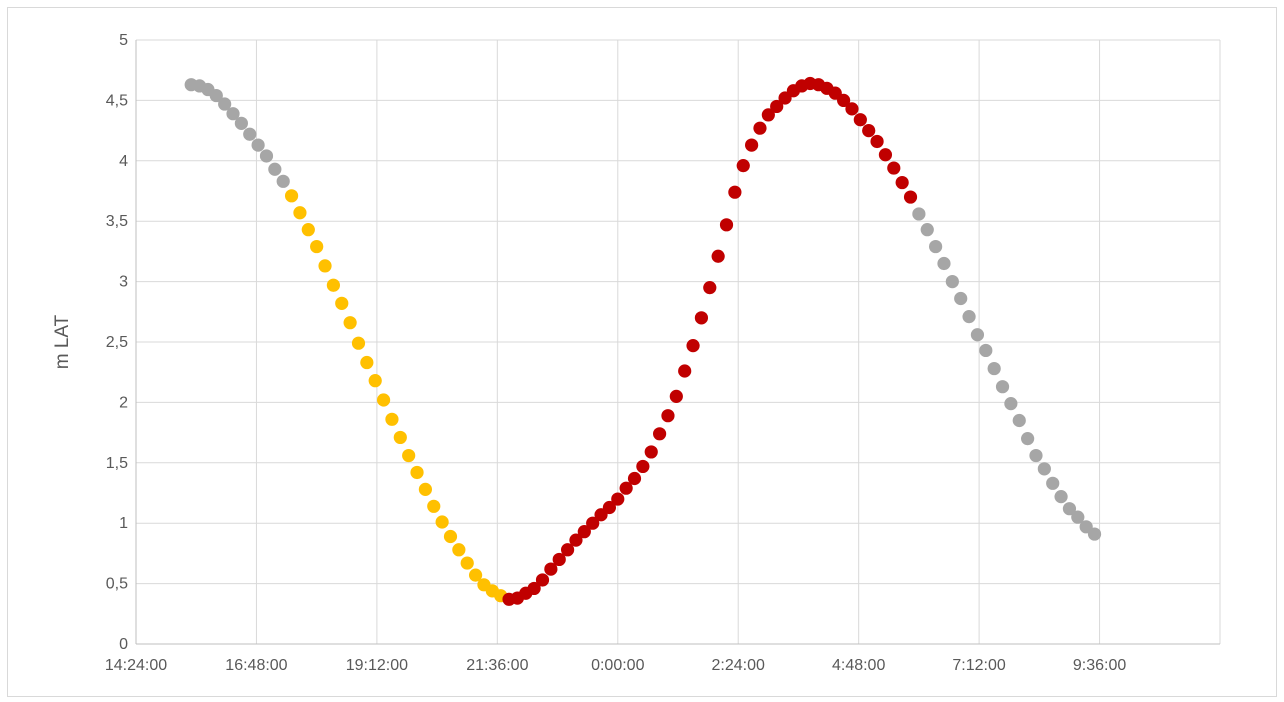 Image resolution: width=1284 pixels, height=702 pixels. I want to click on y-tick-label: 3, so click(123, 282).